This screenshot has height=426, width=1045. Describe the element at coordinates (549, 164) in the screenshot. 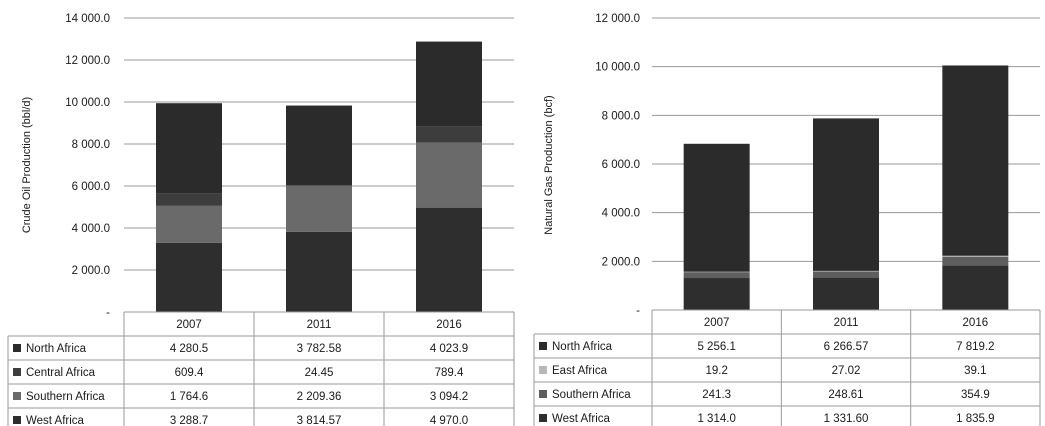

I see `y-axis-label: Natural Gas Production (bcf)` at that location.